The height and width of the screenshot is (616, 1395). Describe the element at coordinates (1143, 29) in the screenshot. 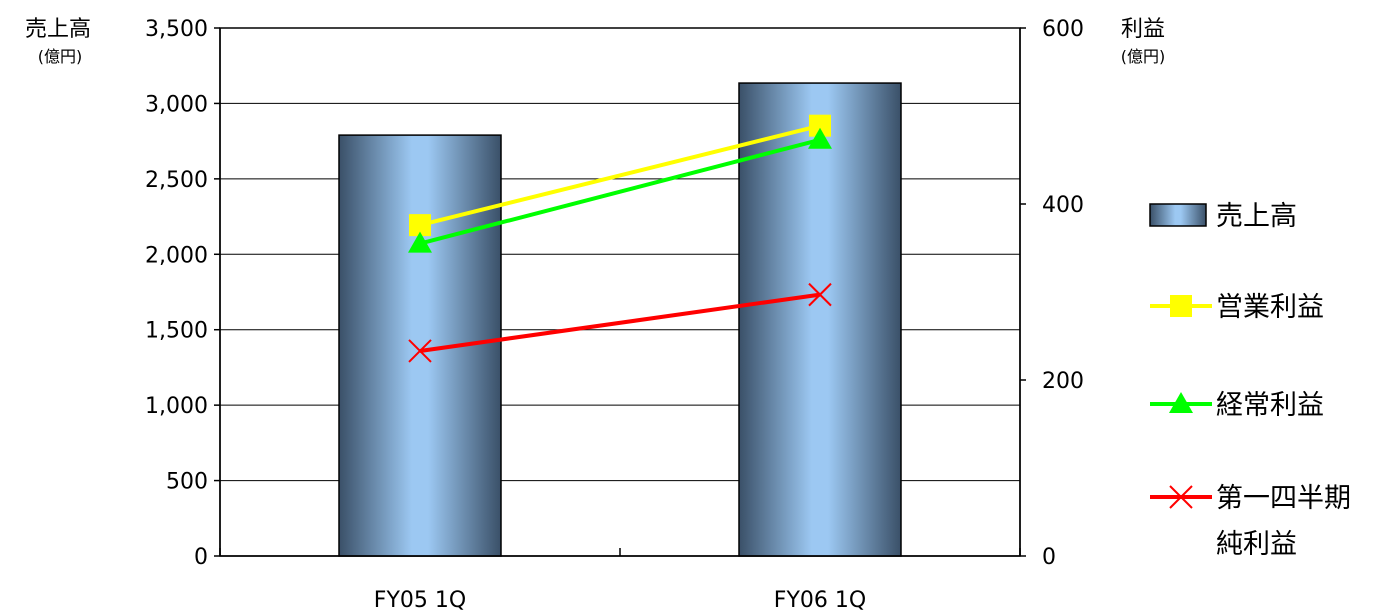

I see `y-right-title: 利益` at that location.